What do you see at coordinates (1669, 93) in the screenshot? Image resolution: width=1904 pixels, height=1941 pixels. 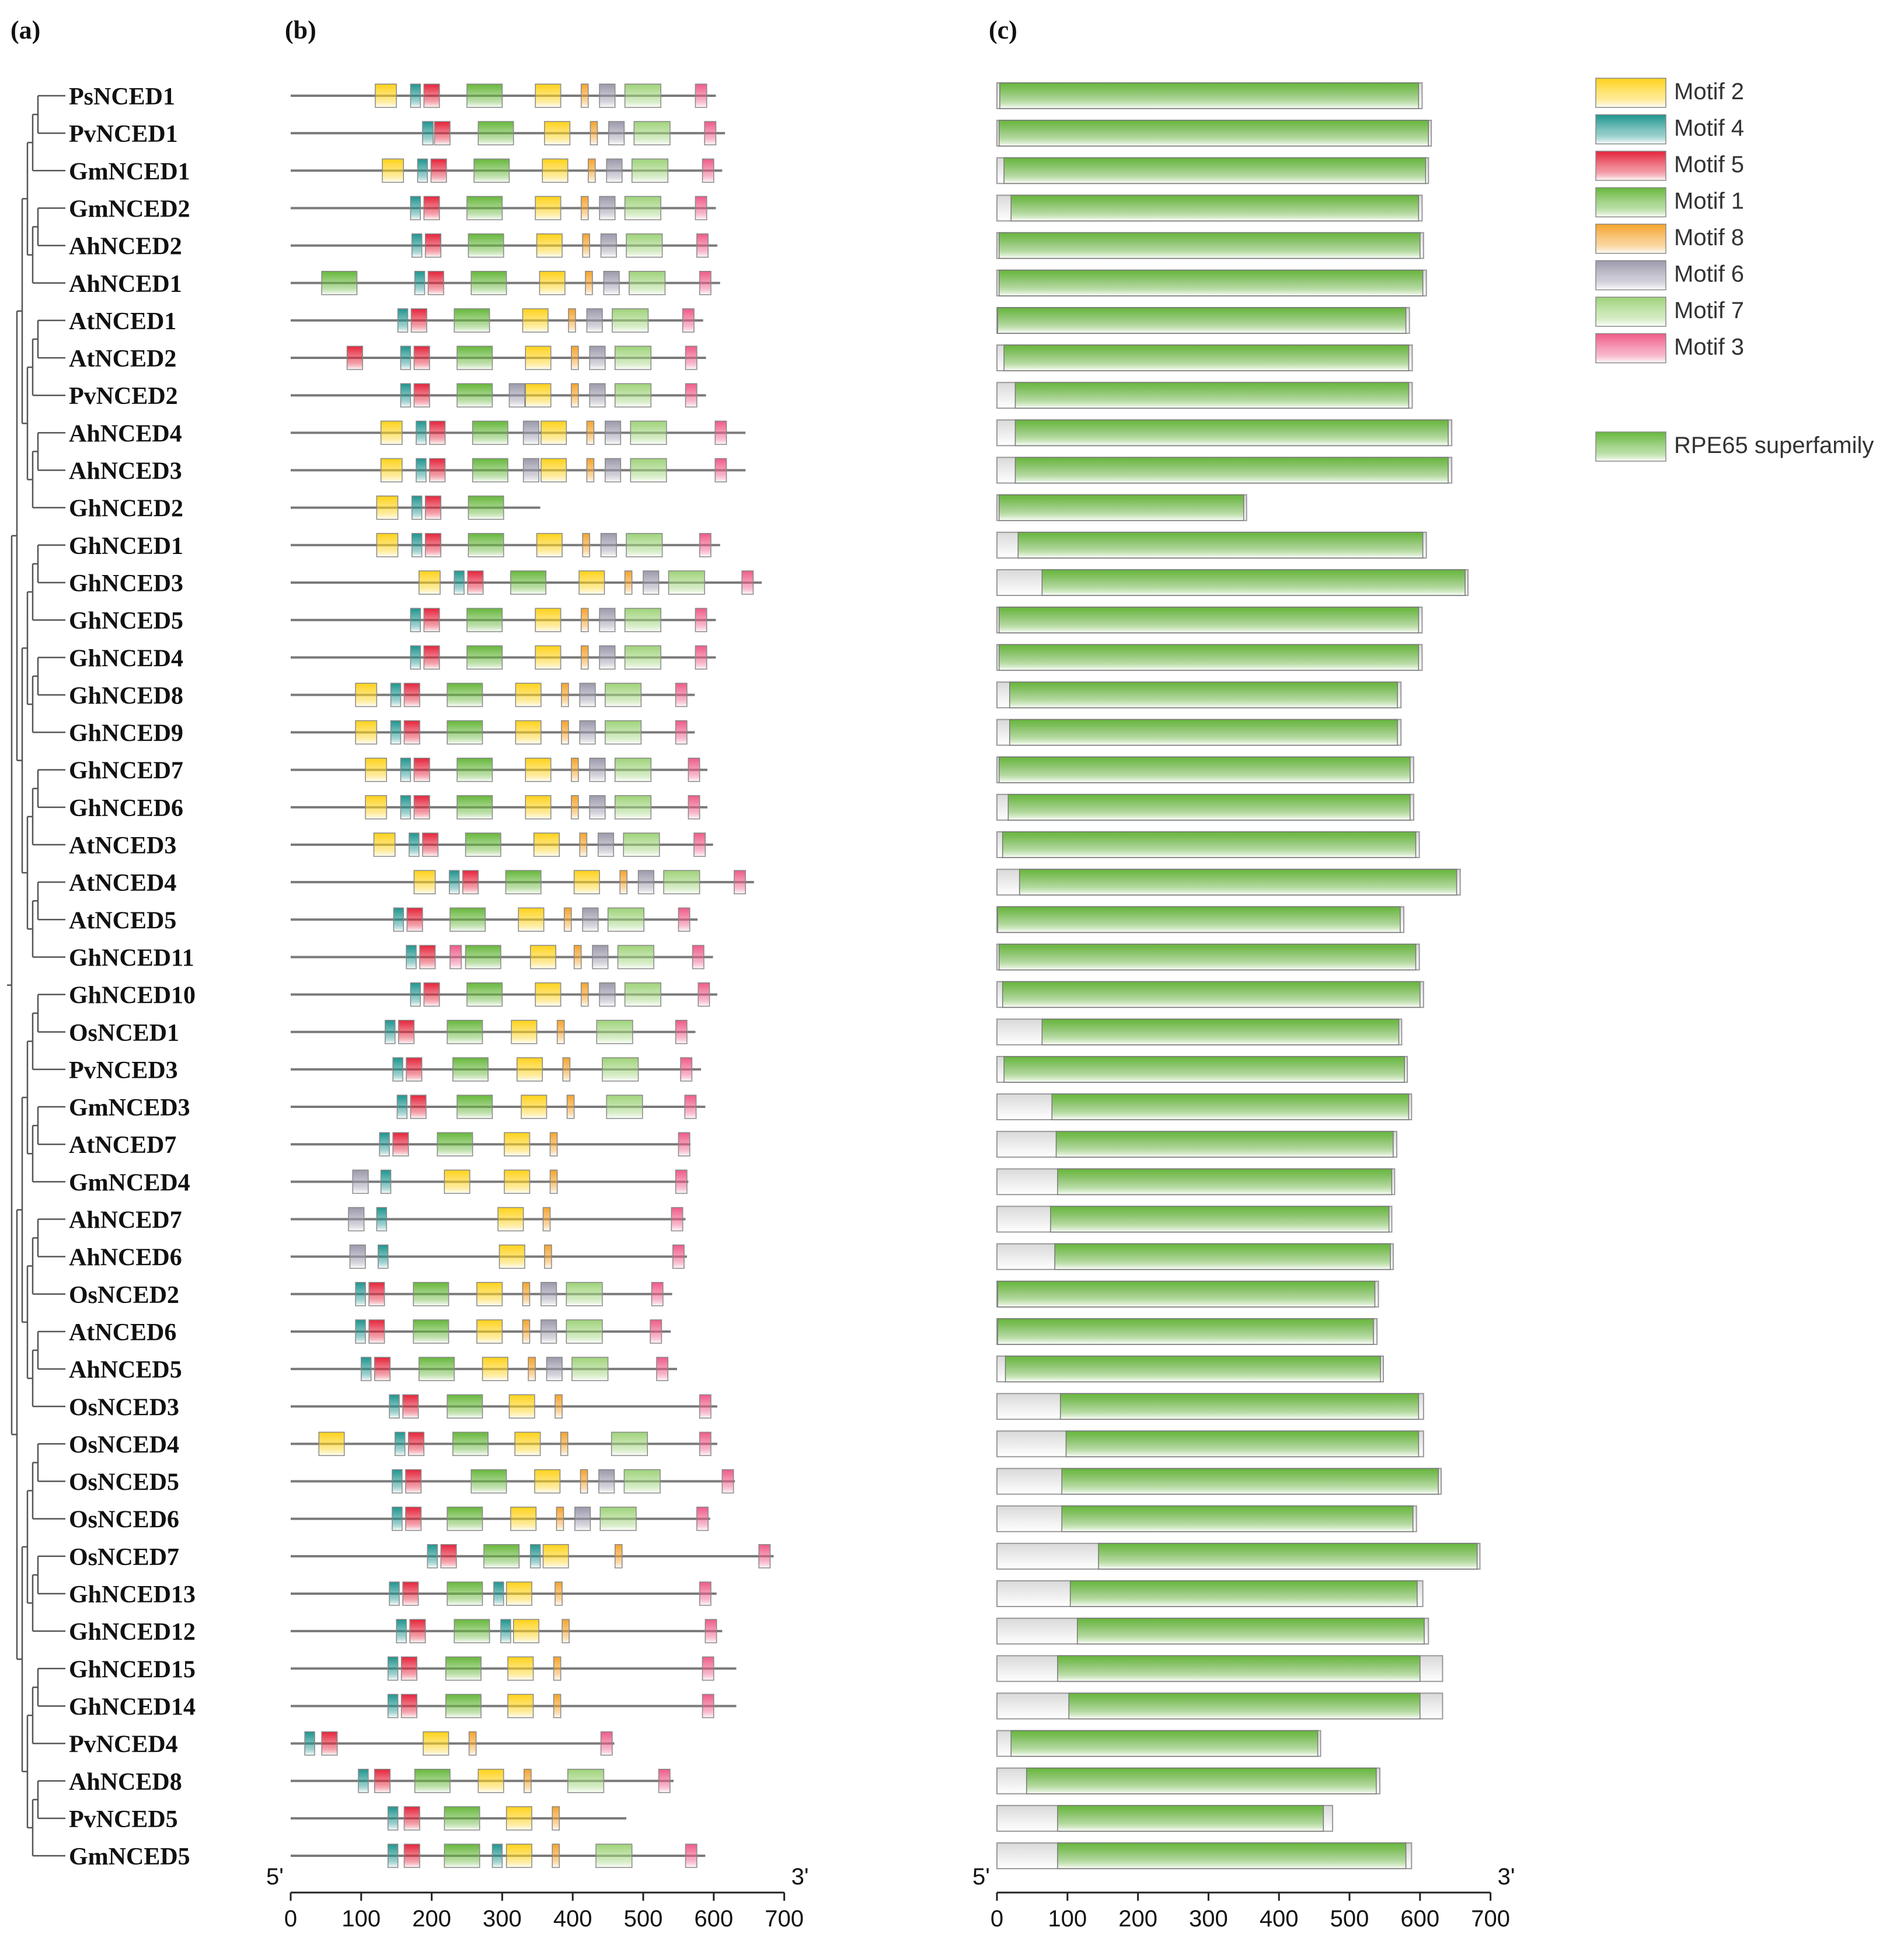 I see `legend-item: Motif 2` at bounding box center [1669, 93].